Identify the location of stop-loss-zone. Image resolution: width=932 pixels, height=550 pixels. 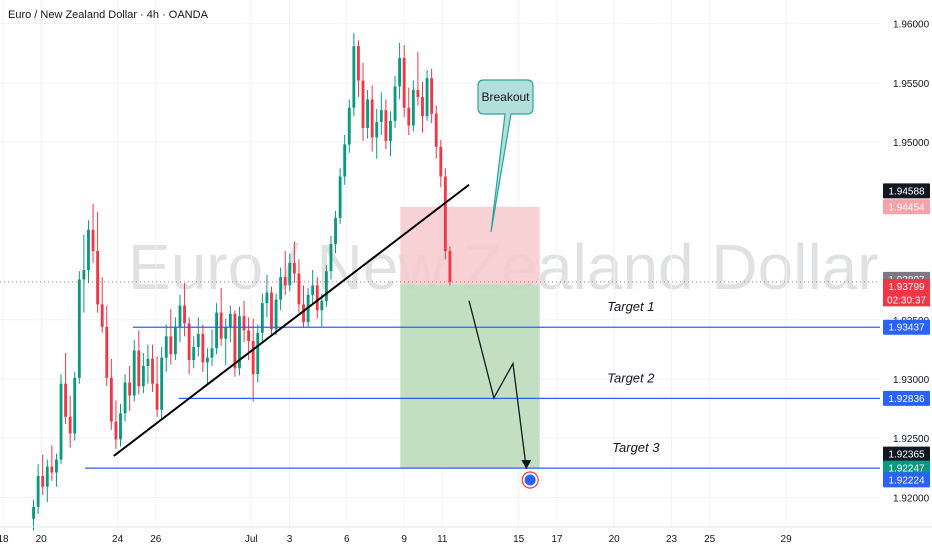
(470, 245).